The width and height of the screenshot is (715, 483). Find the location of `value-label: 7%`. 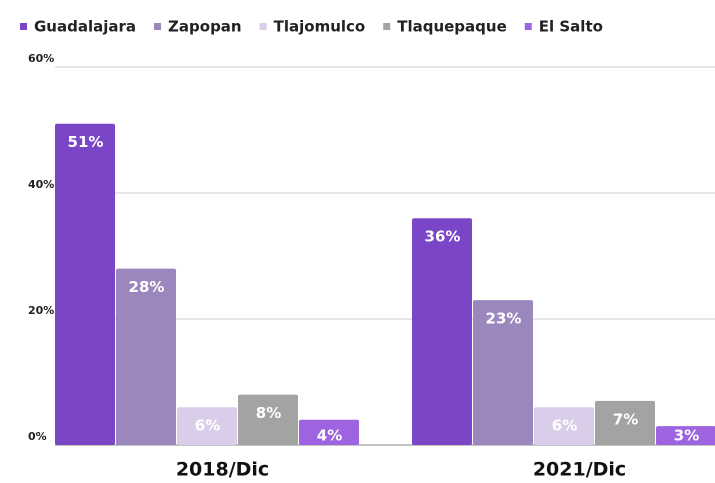

value-label: 7% is located at coordinates (625, 419).